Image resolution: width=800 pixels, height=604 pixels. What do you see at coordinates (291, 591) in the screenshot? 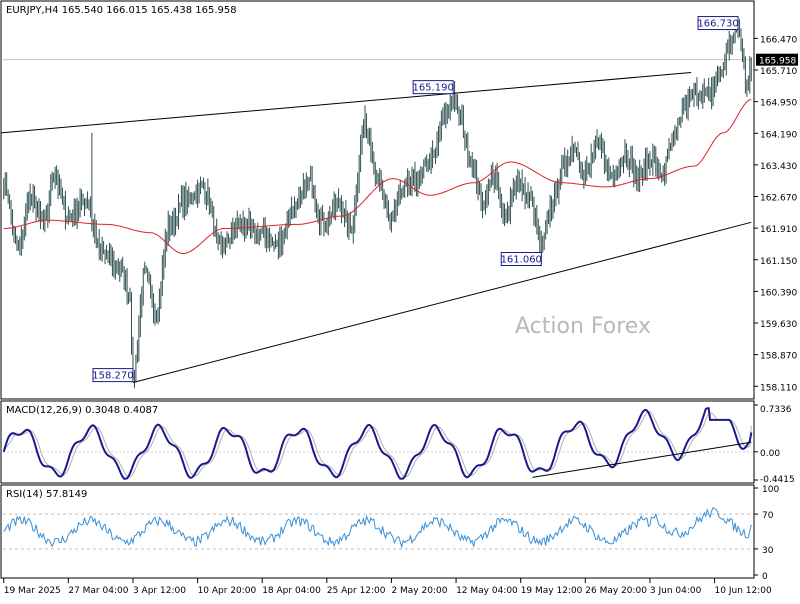
I see `time-tick-label: 18 Apr 04:00` at bounding box center [291, 591].